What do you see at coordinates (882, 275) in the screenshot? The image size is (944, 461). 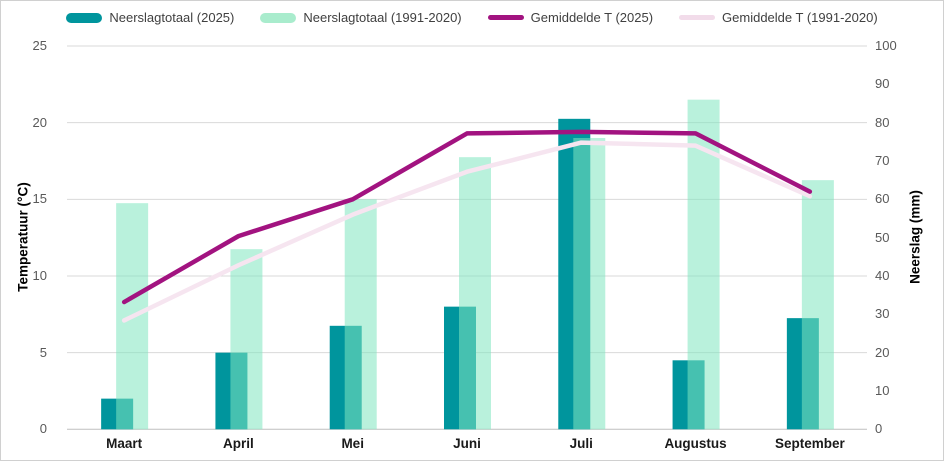 I see `y-right-tick-label: 40` at bounding box center [882, 275].